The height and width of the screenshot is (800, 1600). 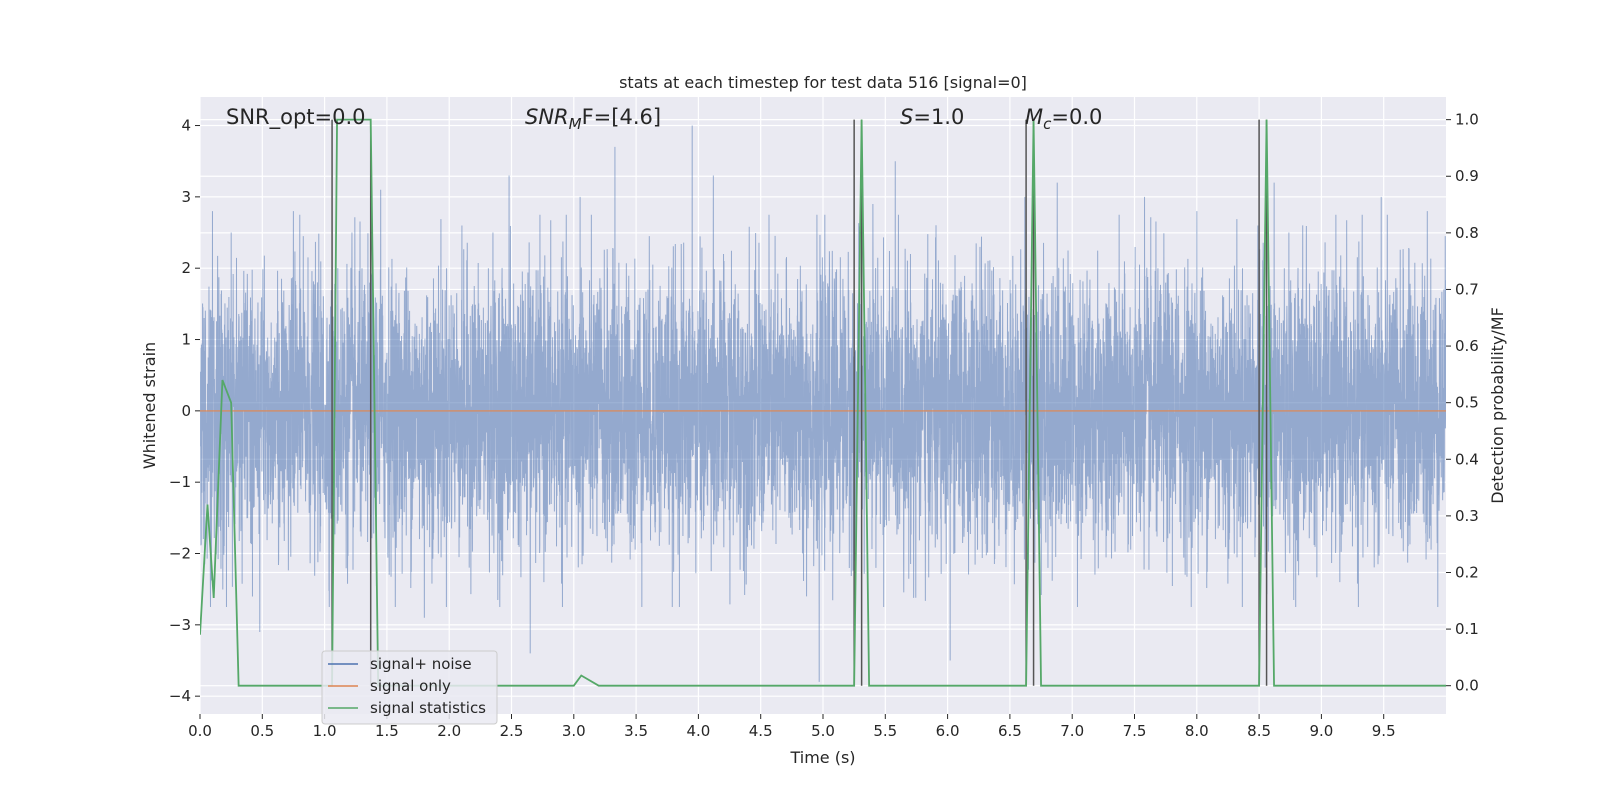 What do you see at coordinates (449, 731) in the screenshot?
I see `x-tick-label: 2.0` at bounding box center [449, 731].